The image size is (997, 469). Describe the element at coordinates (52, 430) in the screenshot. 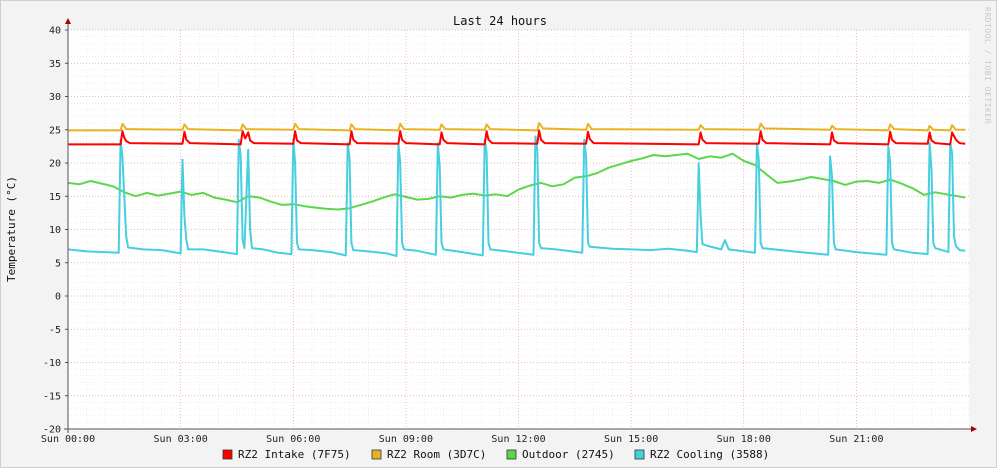

I see `y-tick-label: -20` at that location.